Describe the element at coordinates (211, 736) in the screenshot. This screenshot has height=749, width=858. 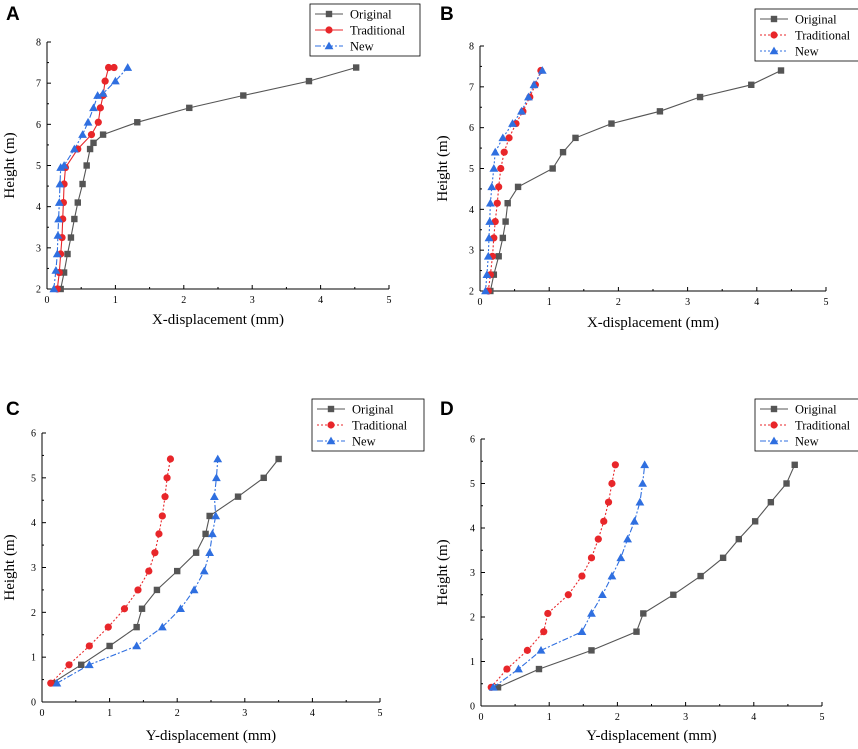
I see `x-axis-label: Y-displacement (mm)` at that location.